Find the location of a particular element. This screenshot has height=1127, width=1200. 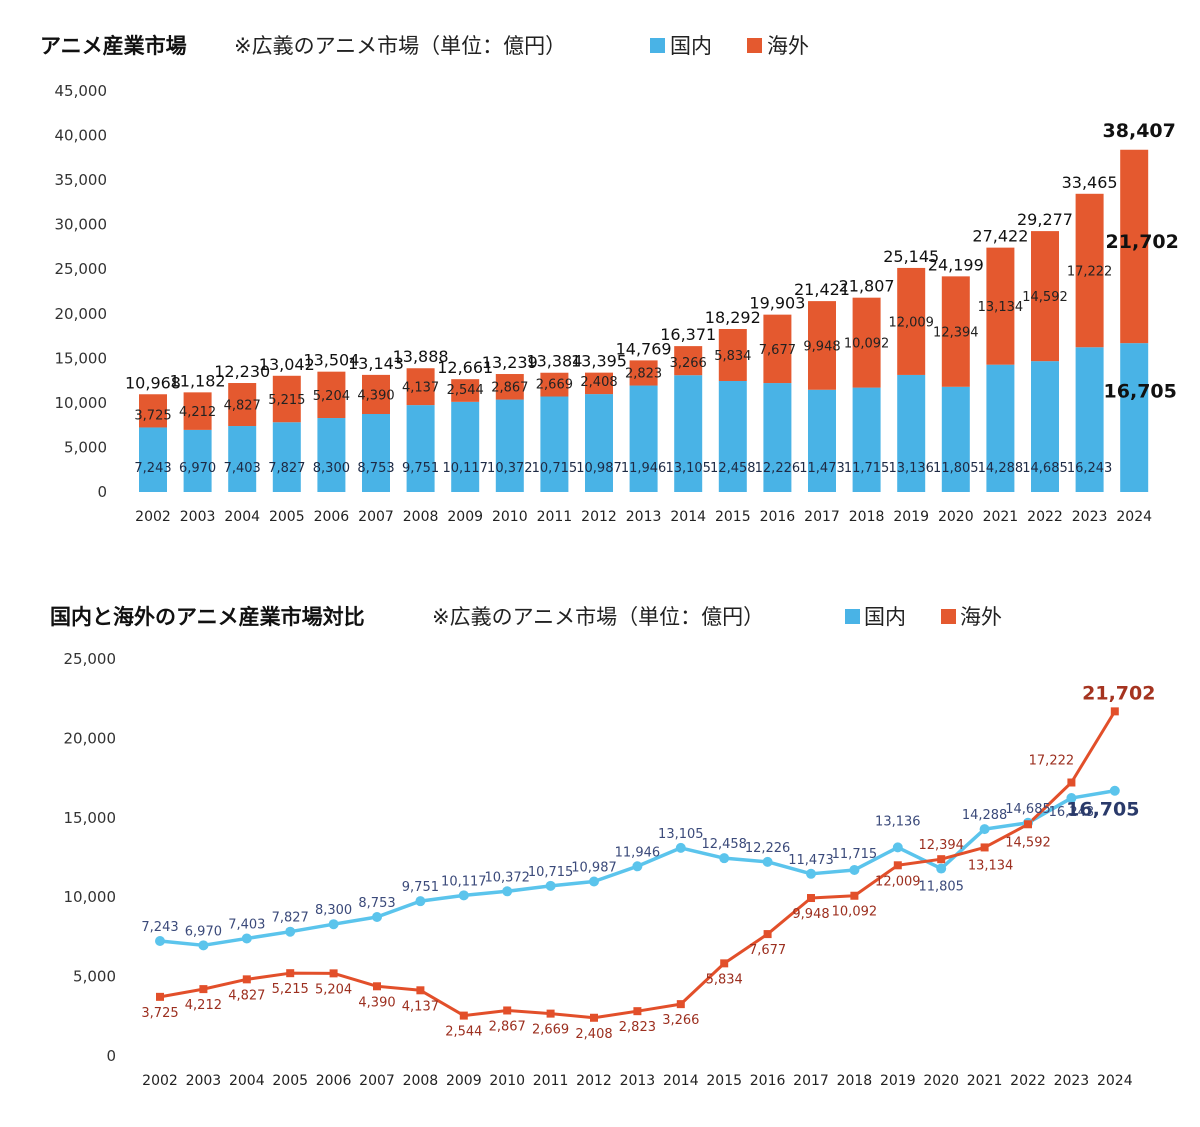

line-label-domestic: 11,715 is located at coordinates (855, 854).